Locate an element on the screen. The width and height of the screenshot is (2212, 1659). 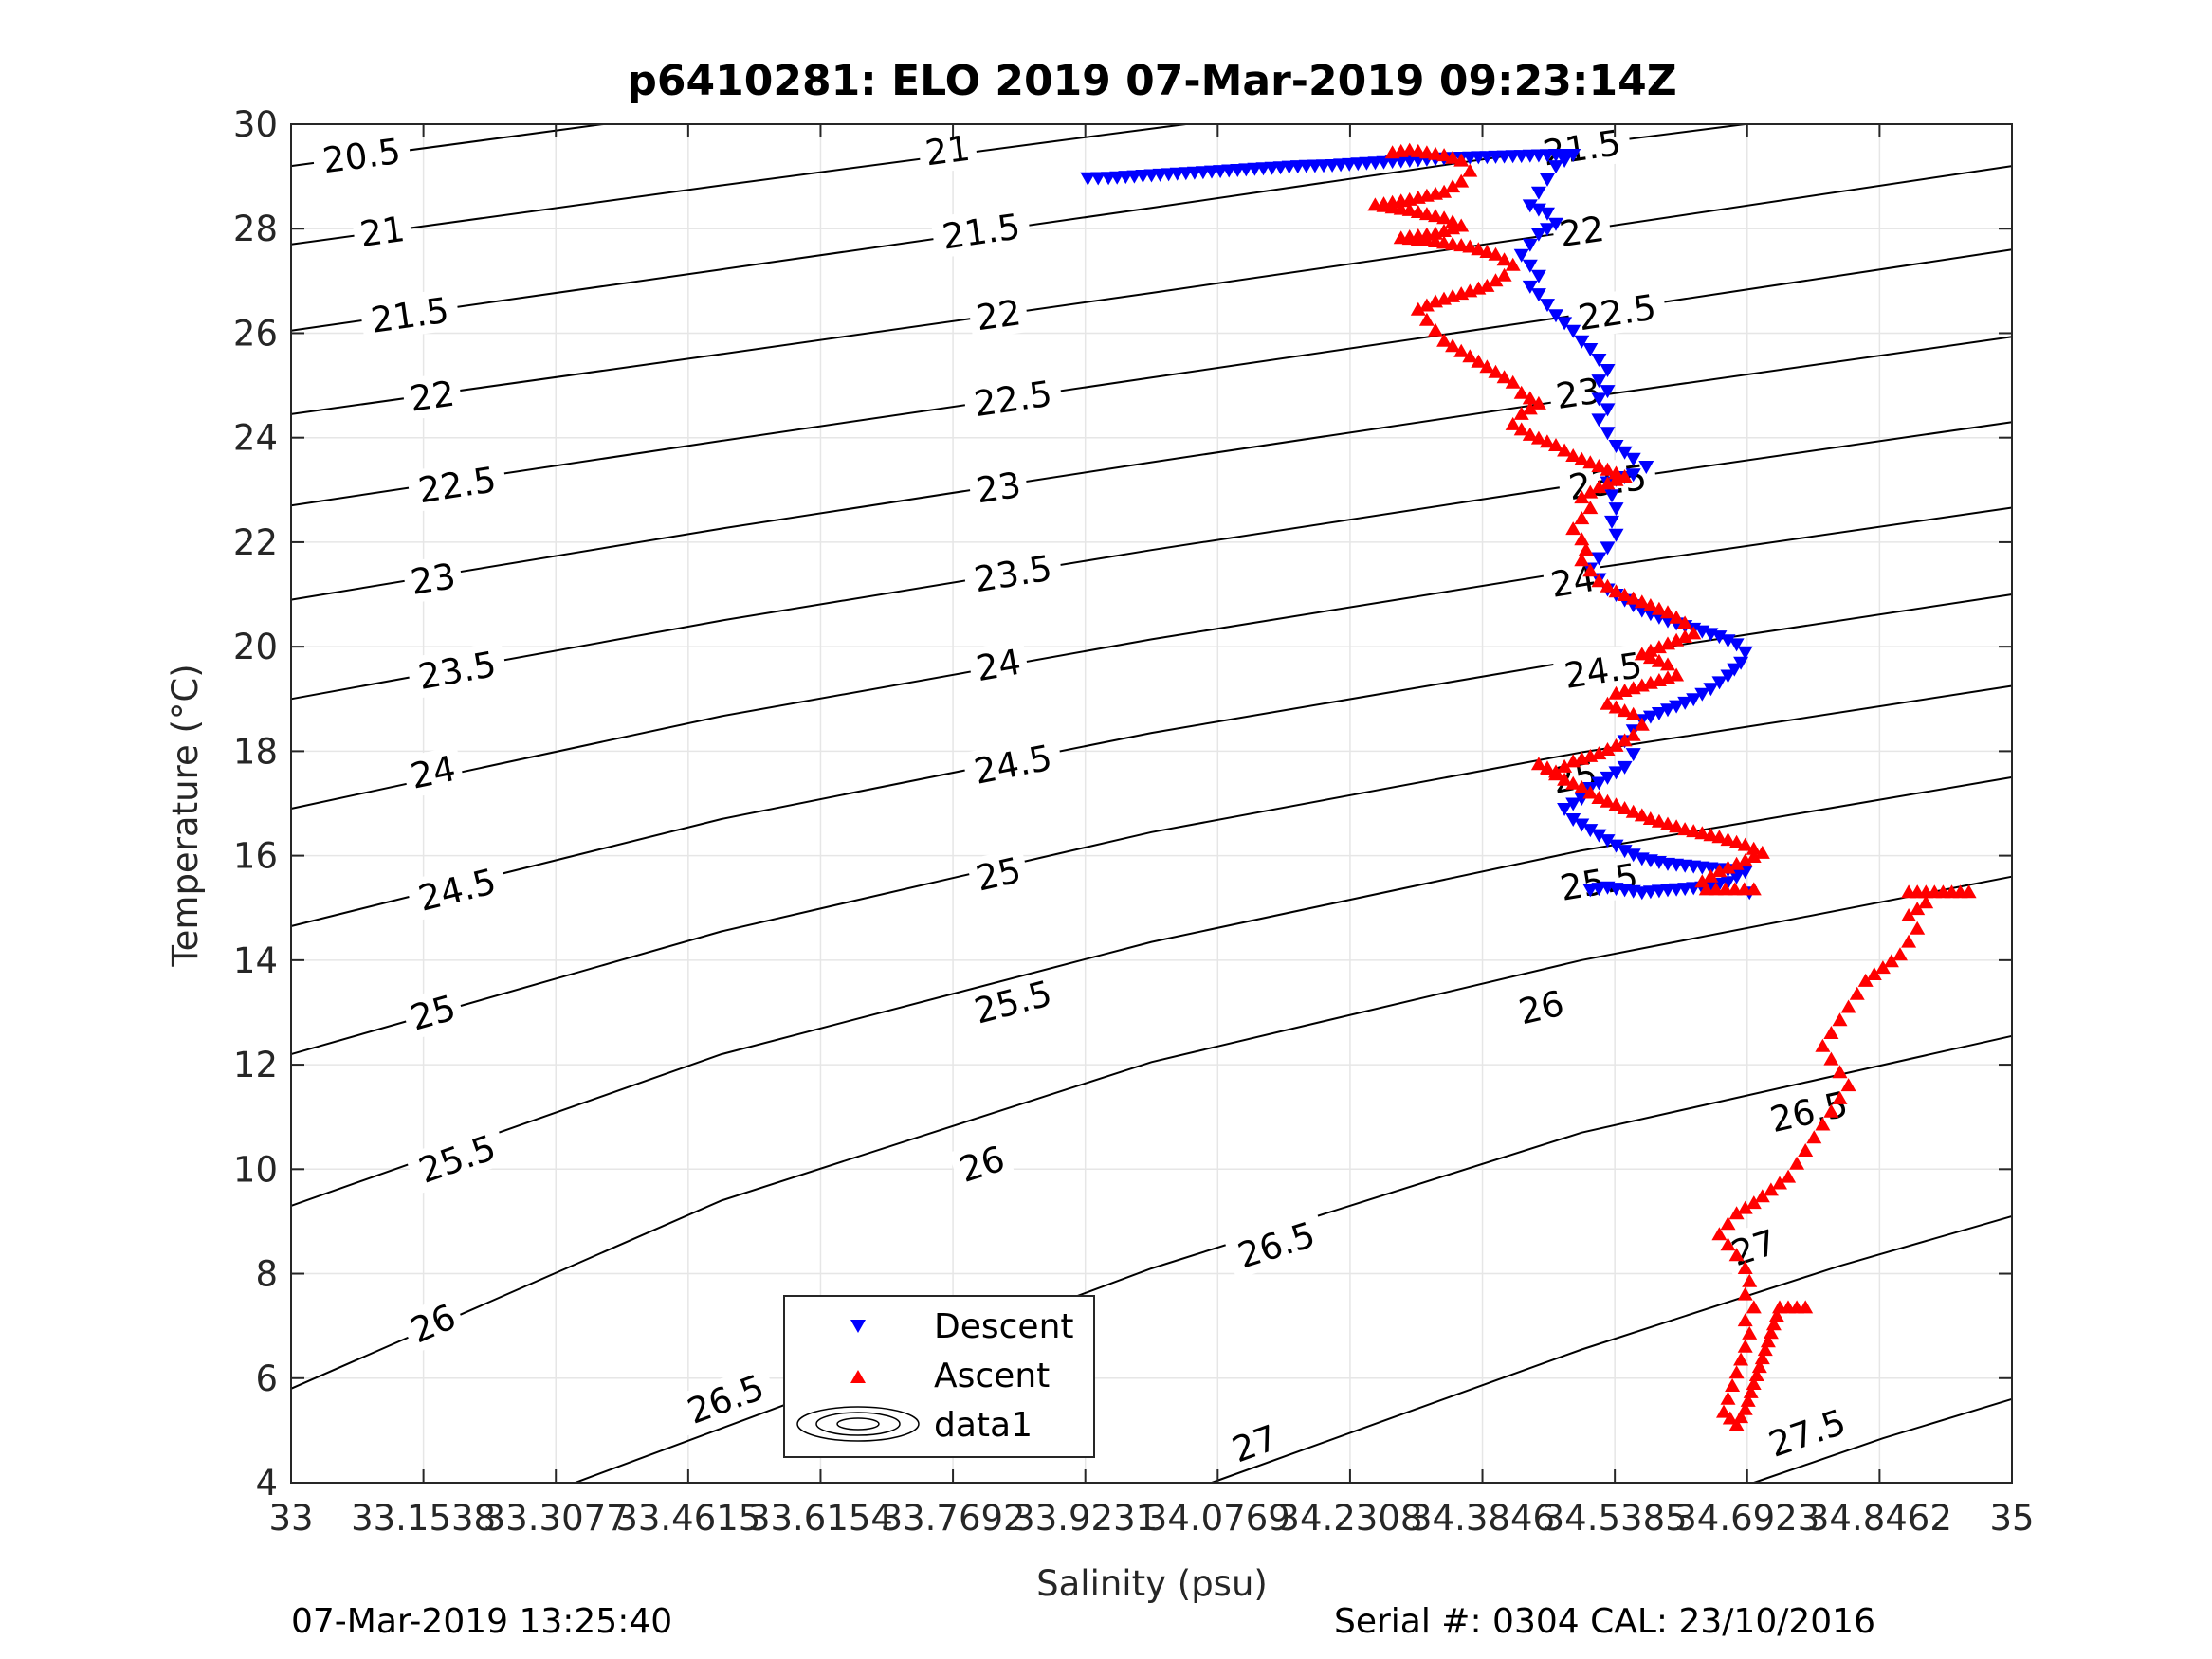
contour-label: 27.5 is located at coordinates (1807, 1433).